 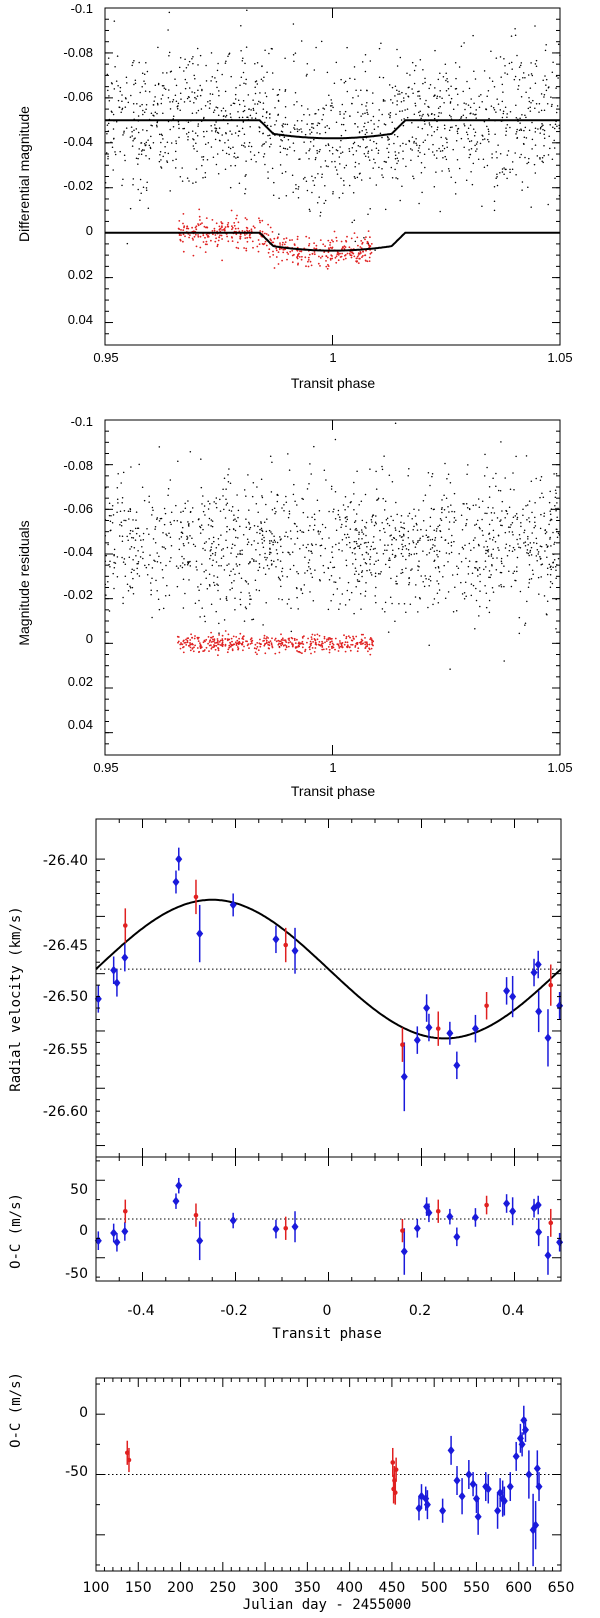 What do you see at coordinates (429, 1213) in the screenshot?
I see `rv-point-blue` at bounding box center [429, 1213].